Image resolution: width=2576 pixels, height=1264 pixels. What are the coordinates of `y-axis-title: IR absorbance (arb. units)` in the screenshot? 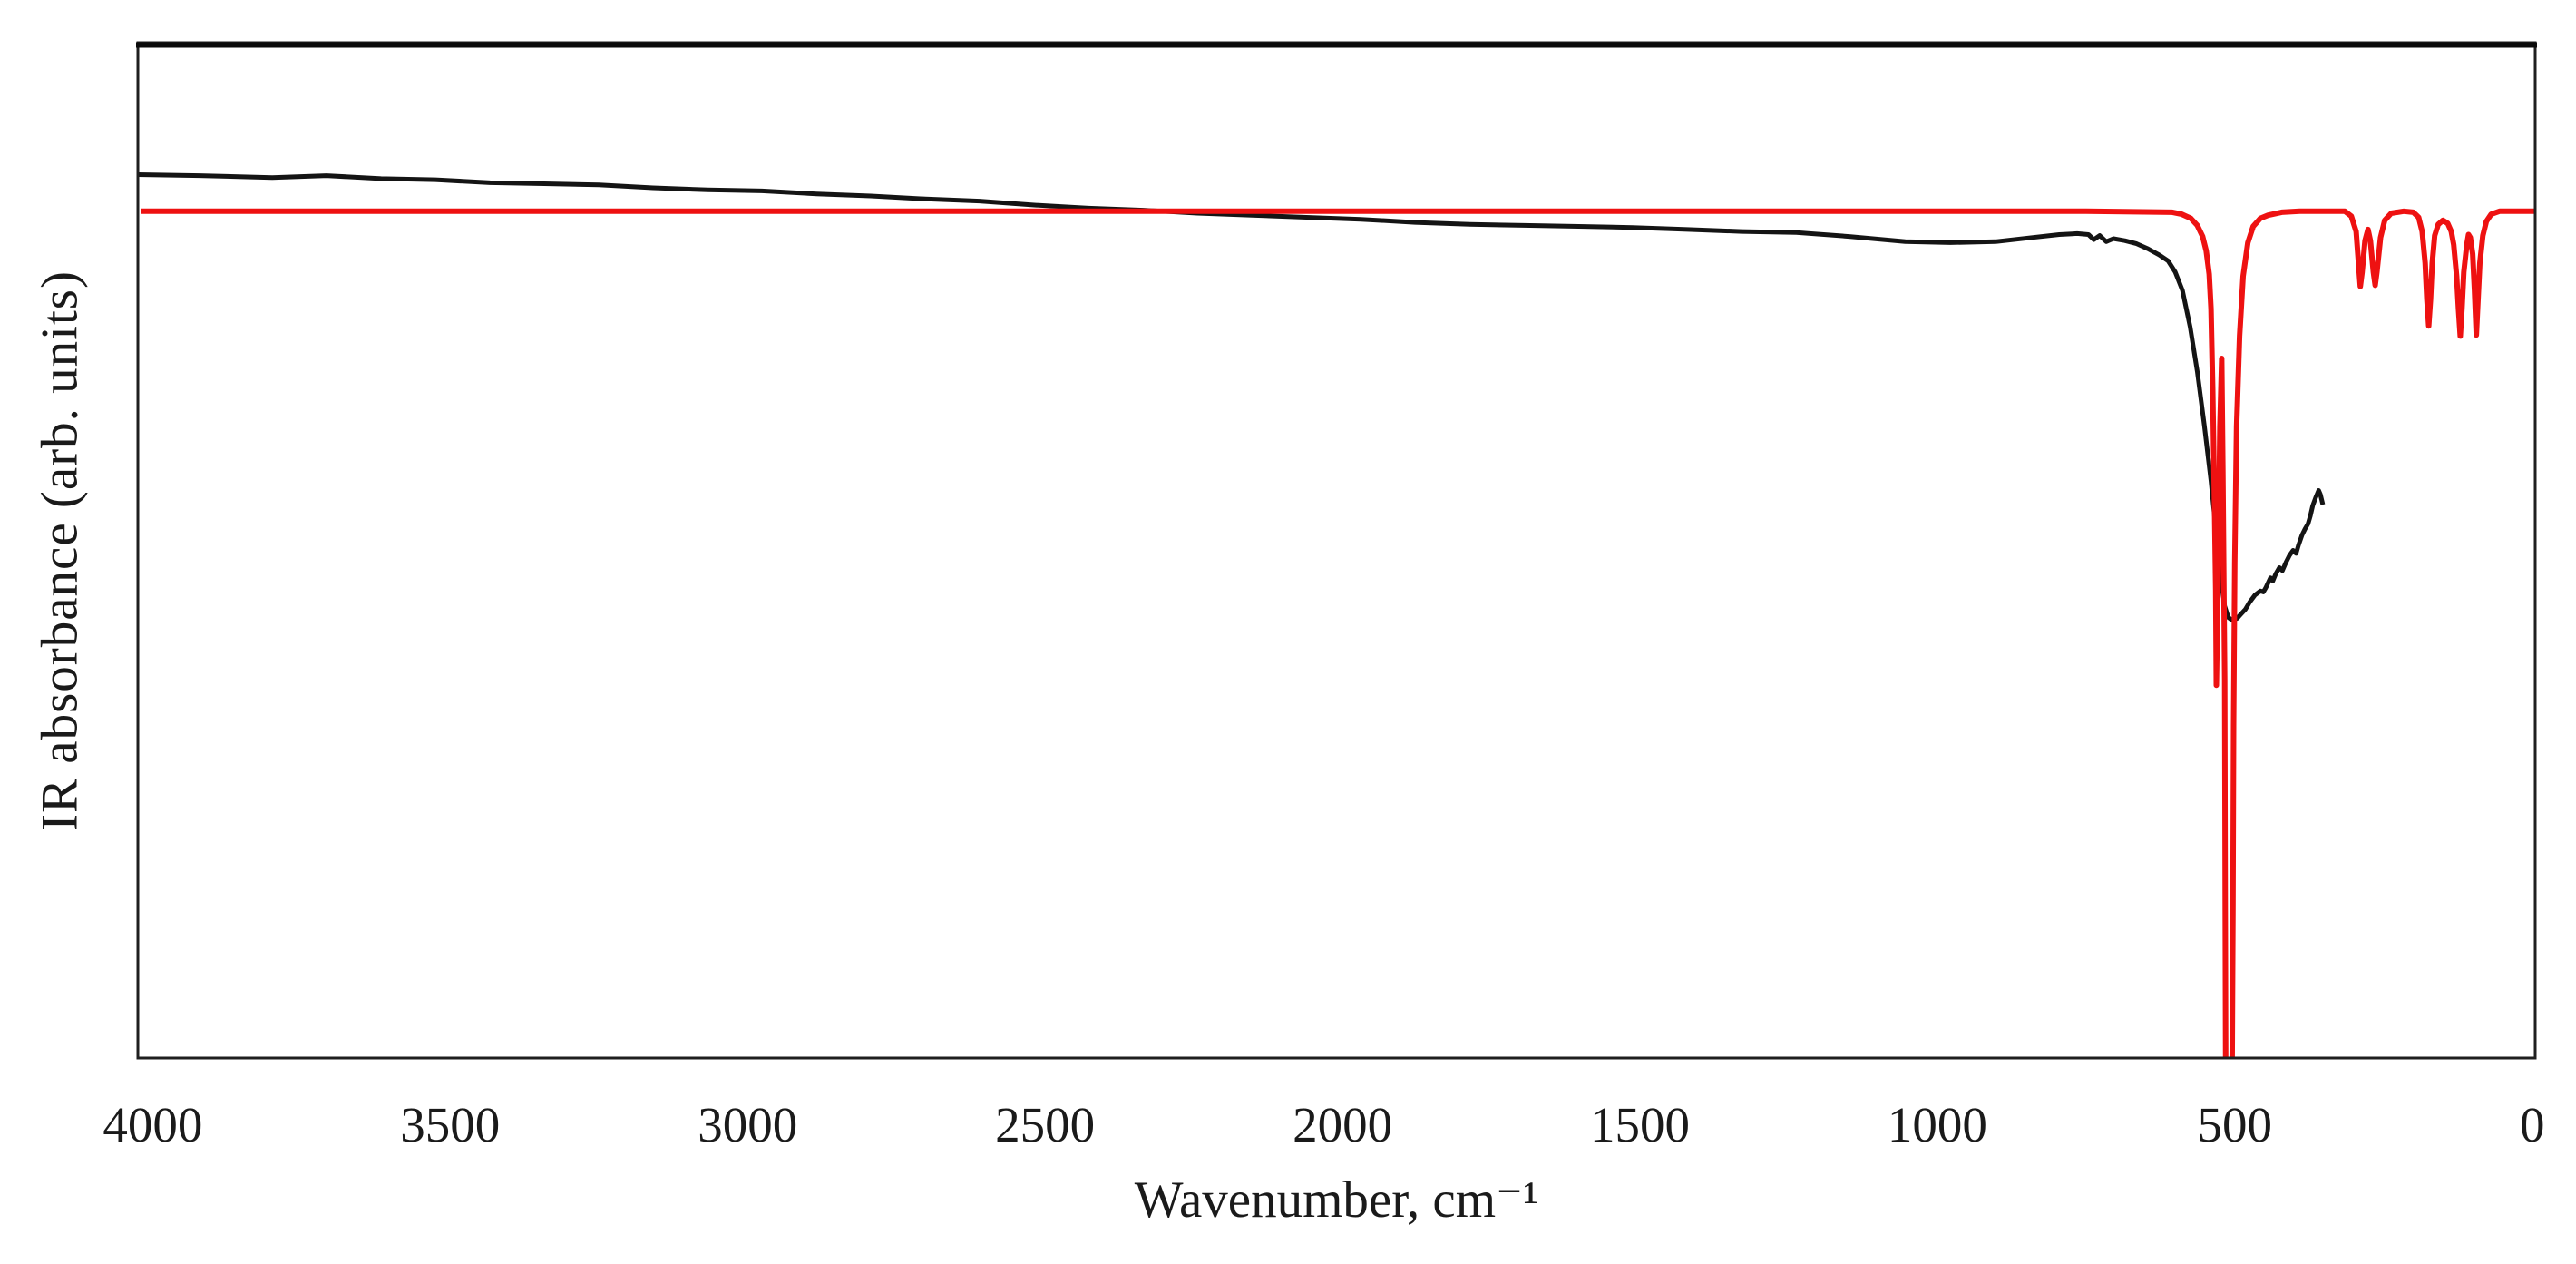 It's located at (60, 550).